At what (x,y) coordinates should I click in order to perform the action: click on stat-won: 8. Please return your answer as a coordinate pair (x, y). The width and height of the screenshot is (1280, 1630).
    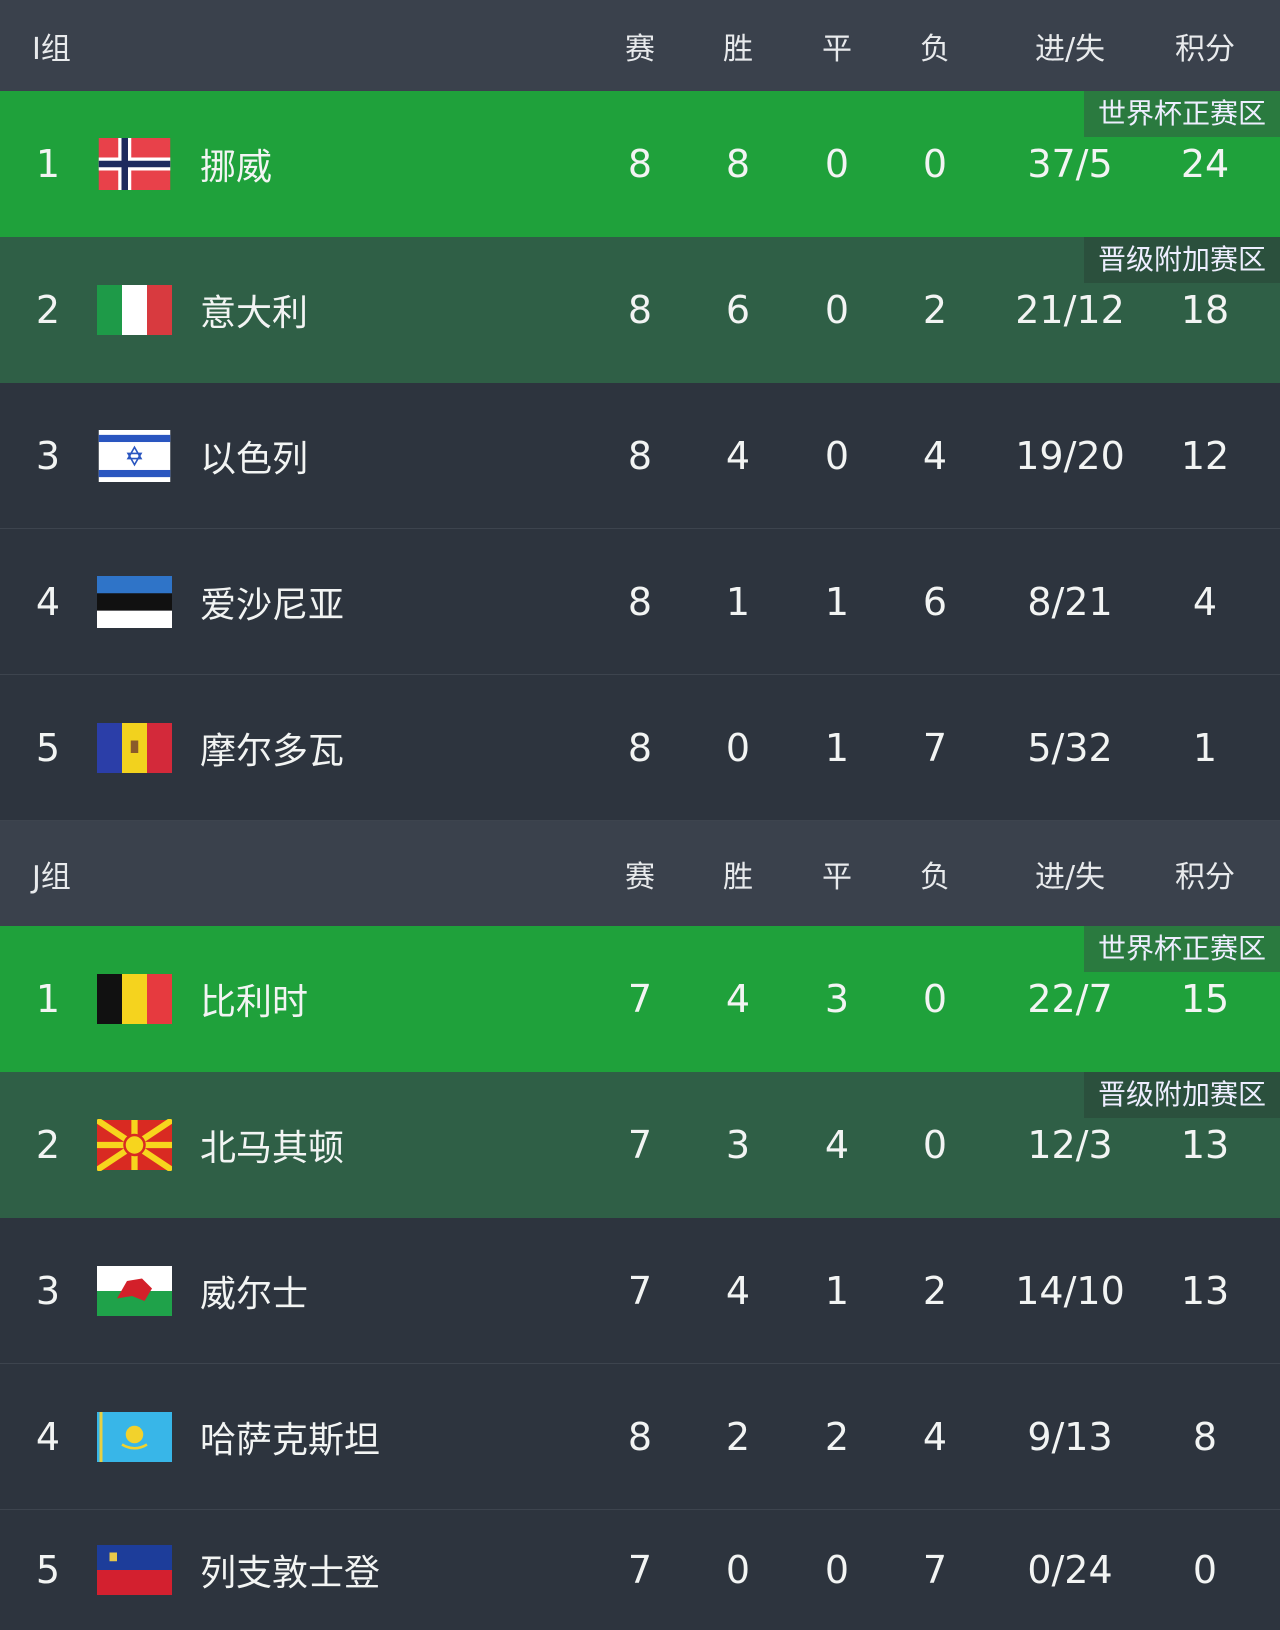
    Looking at the image, I should click on (738, 164).